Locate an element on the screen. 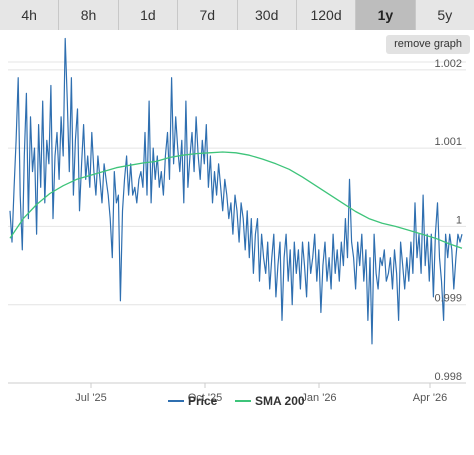  legend-label: Price is located at coordinates (203, 401).